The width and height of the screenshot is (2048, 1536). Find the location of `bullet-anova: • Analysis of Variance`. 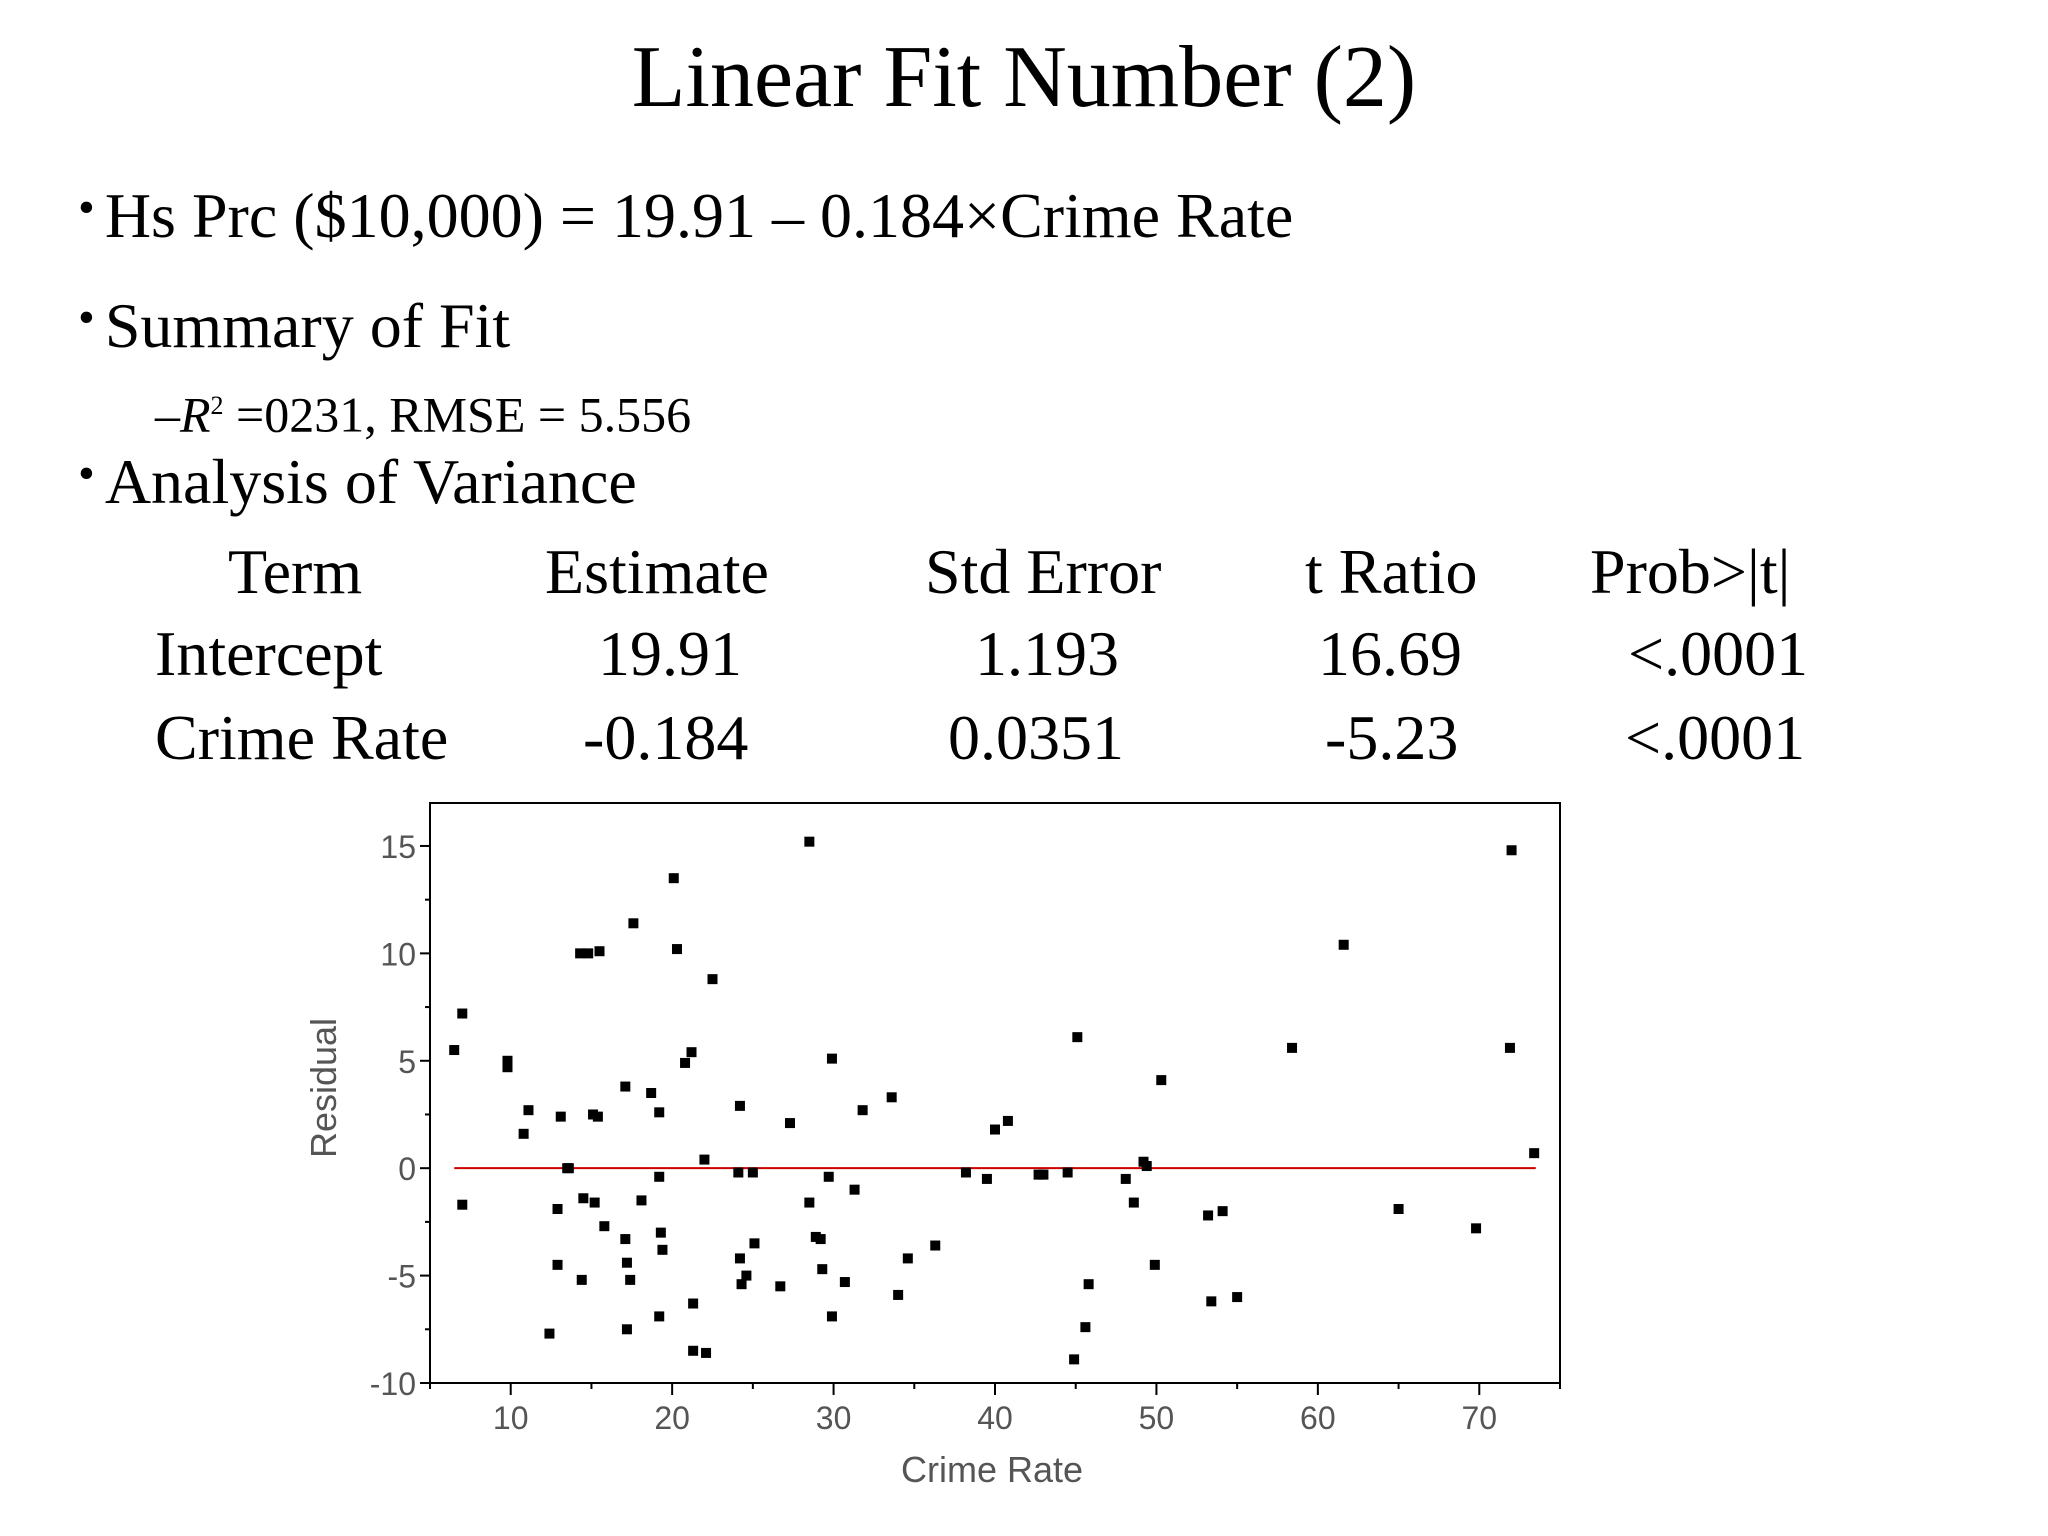

bullet-anova: • Analysis of Variance is located at coordinates (357, 485).